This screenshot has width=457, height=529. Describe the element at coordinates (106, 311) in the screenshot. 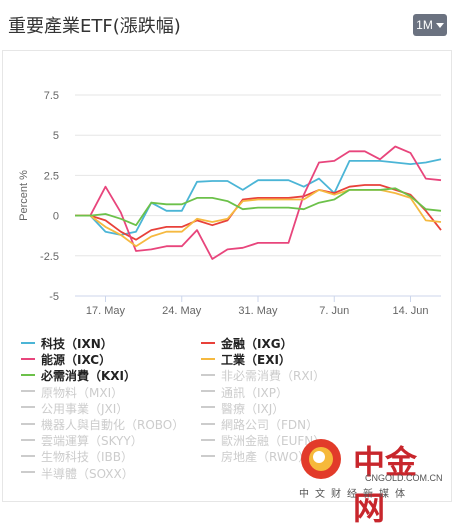

I see `x-tick-label: 17. May` at that location.